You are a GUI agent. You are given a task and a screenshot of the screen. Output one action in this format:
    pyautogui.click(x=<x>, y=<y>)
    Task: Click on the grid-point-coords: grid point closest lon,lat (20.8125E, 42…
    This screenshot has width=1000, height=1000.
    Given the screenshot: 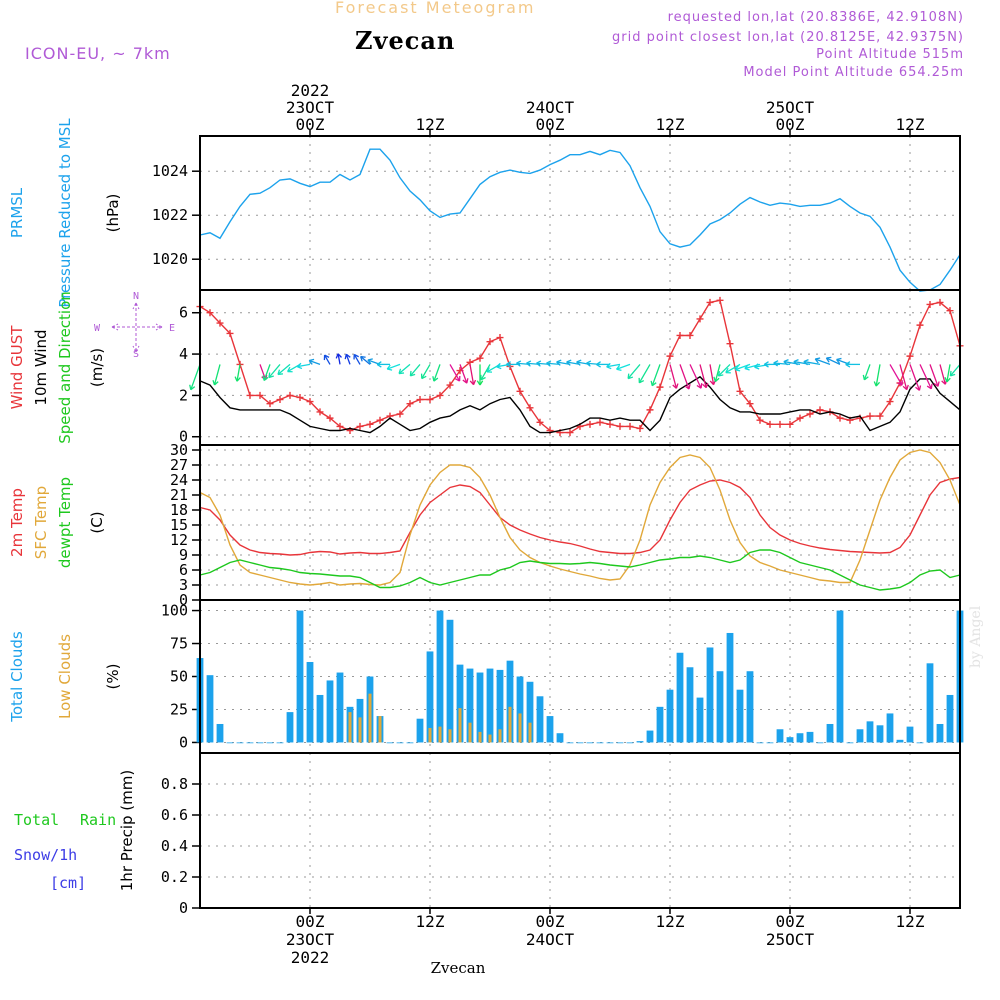 What is the action you would take?
    pyautogui.click(x=788, y=37)
    